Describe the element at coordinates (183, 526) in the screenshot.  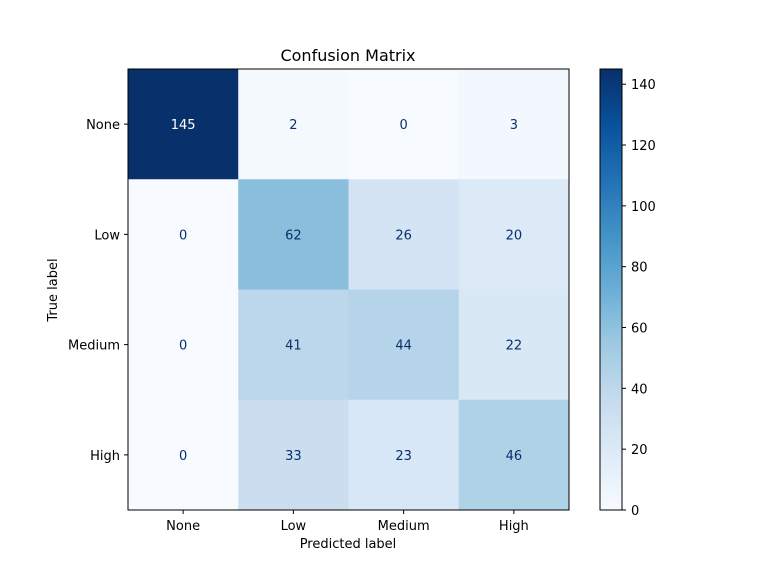
I see `x-tick-label: None` at that location.